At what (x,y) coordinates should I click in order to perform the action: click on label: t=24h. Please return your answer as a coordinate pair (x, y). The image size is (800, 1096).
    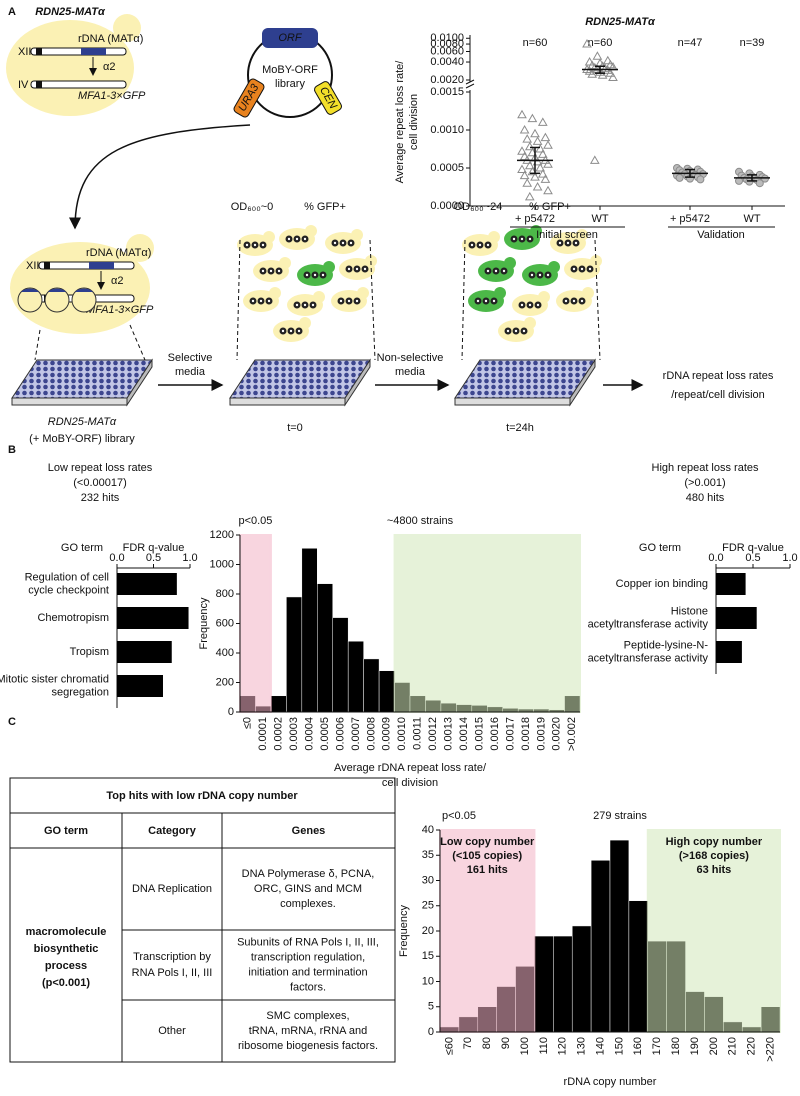
    Looking at the image, I should click on (520, 428).